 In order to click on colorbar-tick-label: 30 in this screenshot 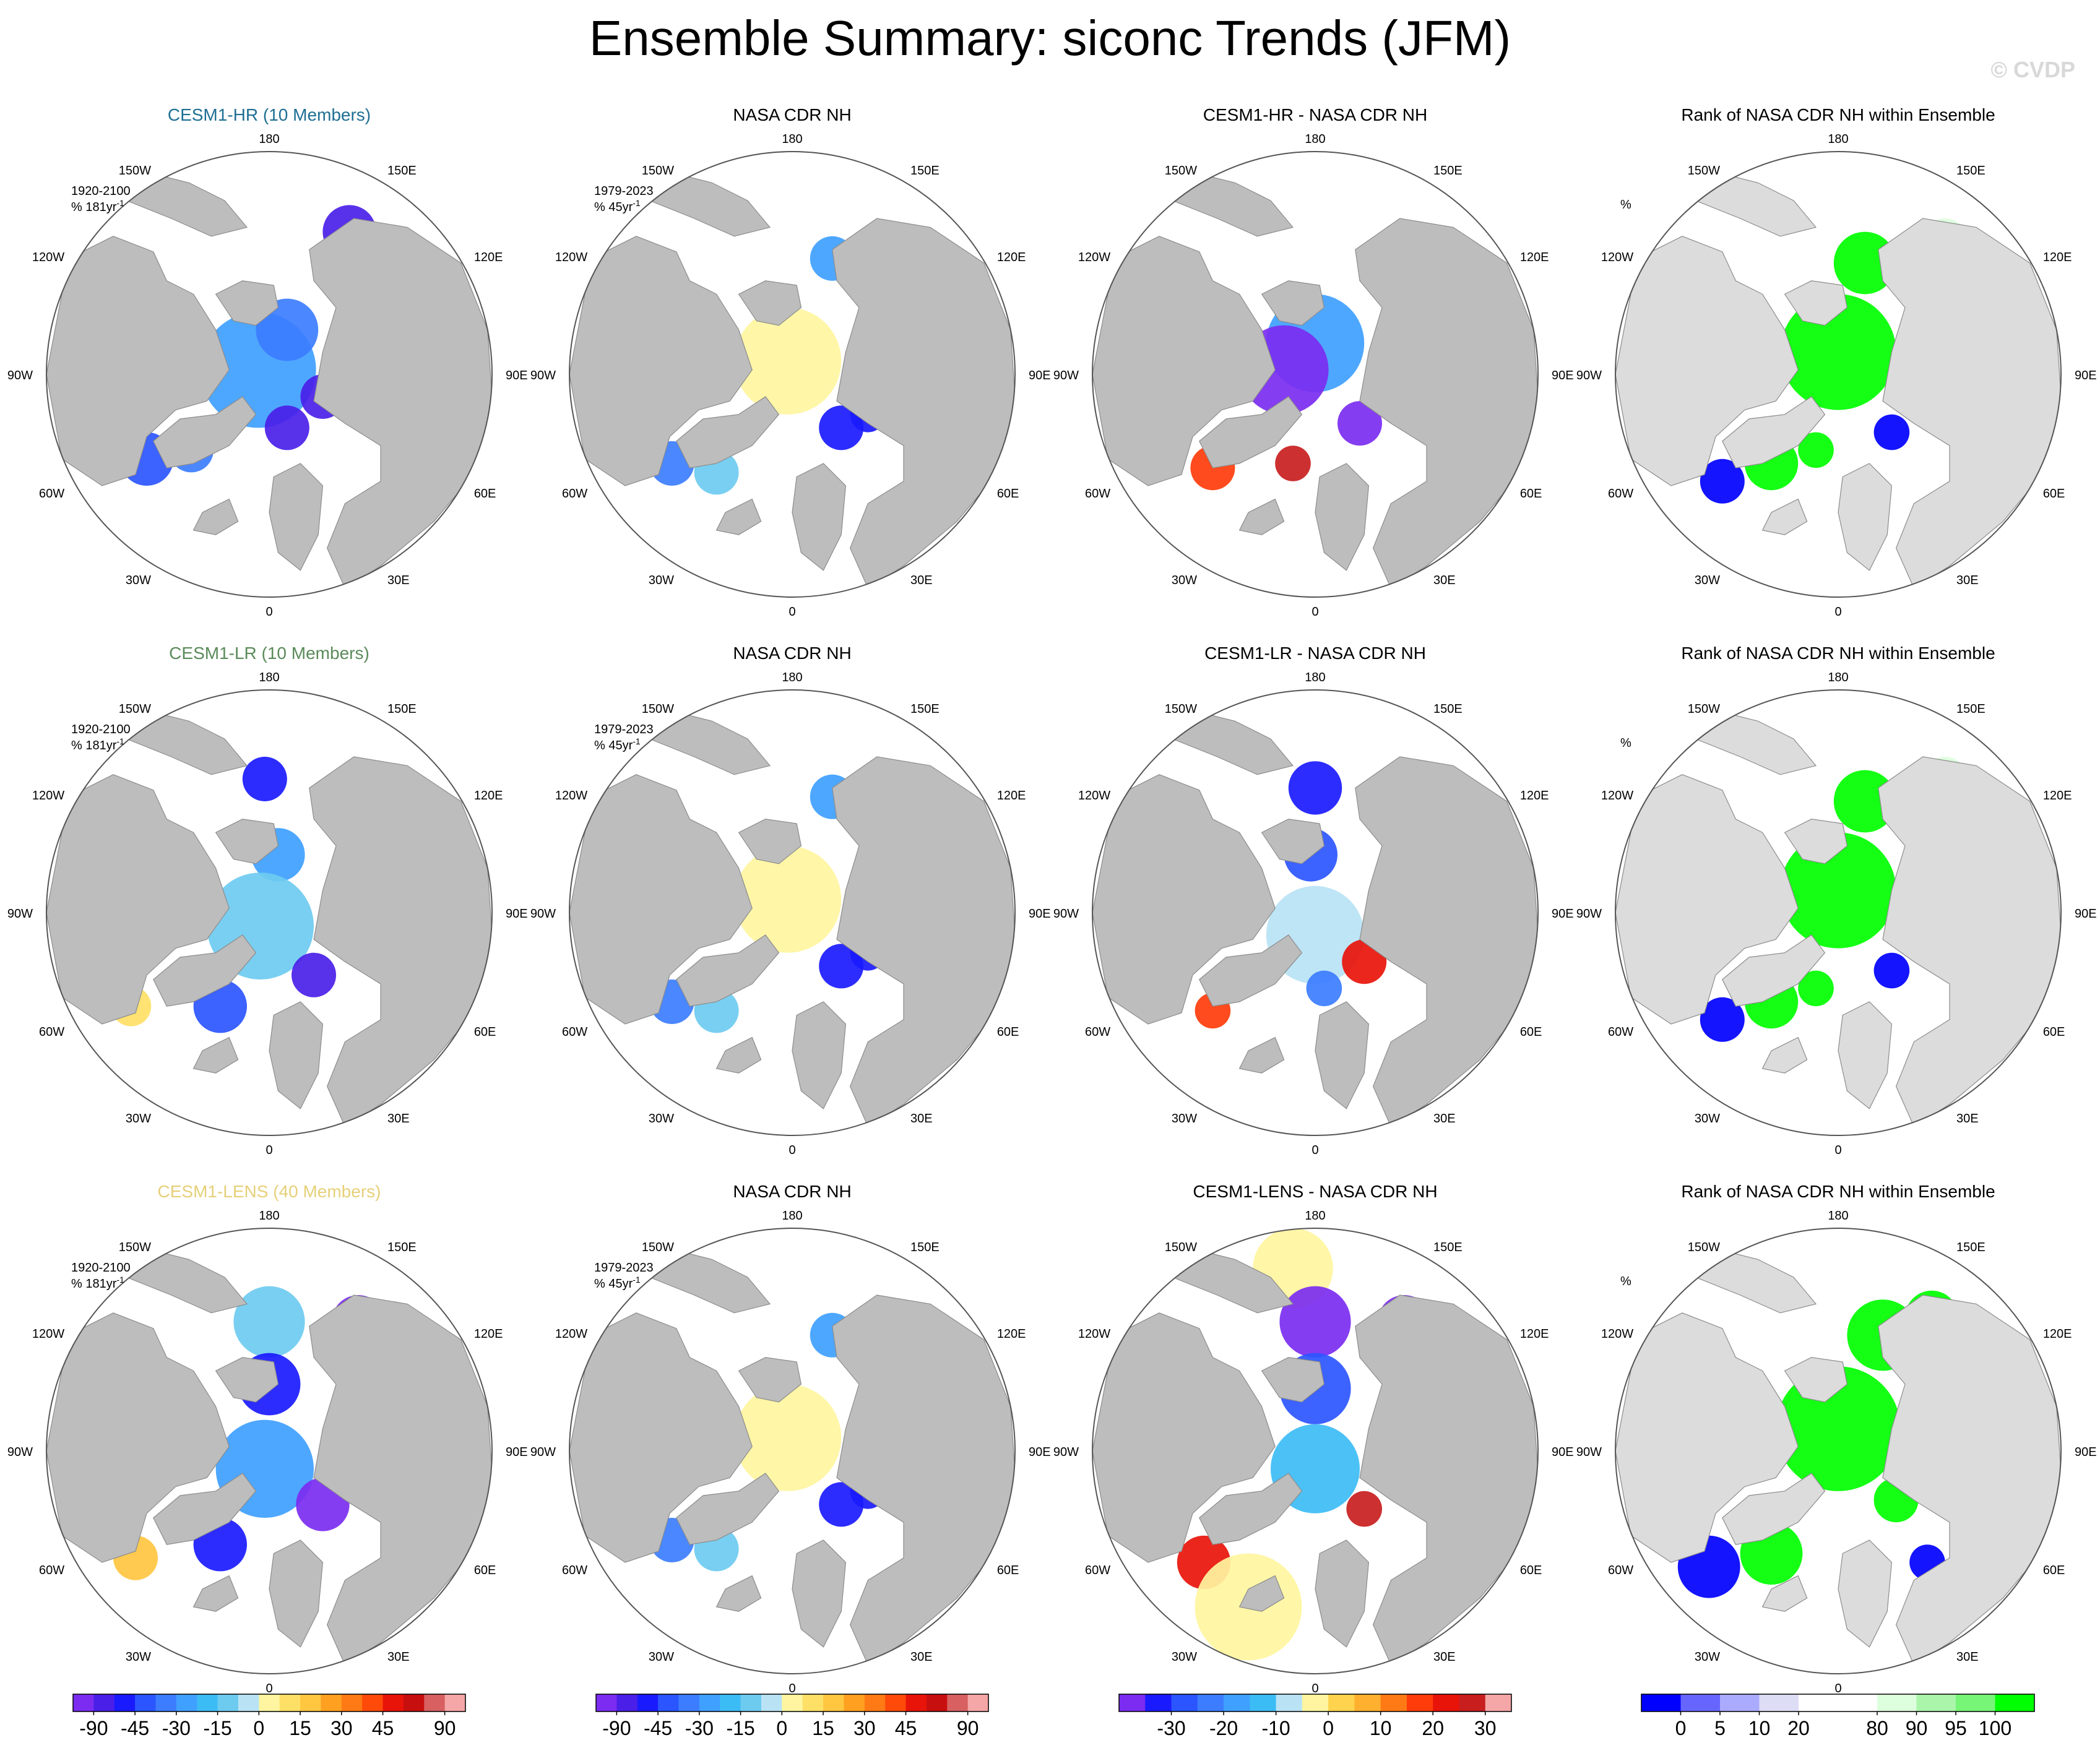, I will do `click(864, 1728)`.